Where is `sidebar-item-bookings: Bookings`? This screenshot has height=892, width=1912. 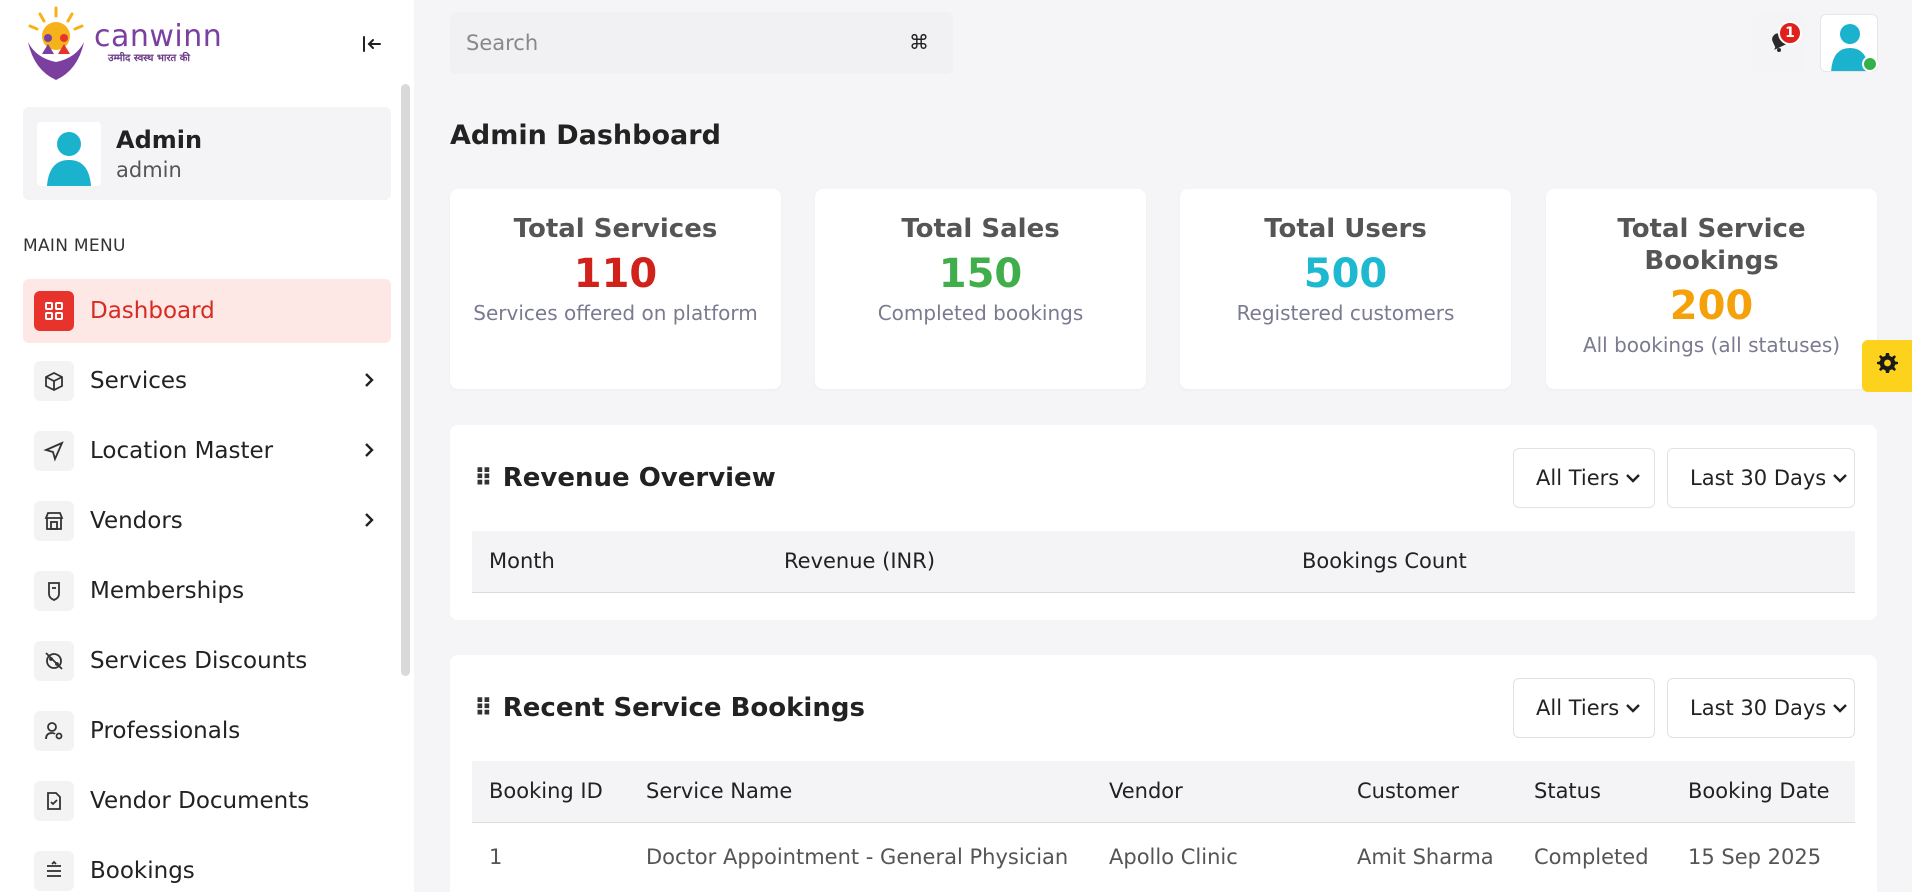
sidebar-item-bookings: Bookings is located at coordinates (207, 865).